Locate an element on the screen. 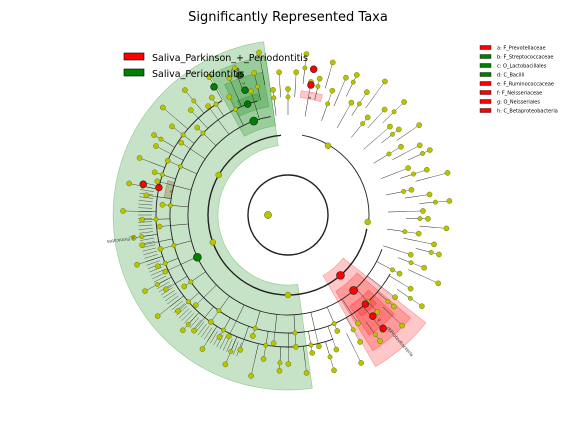 The width and height of the screenshot is (576, 432). node-f-ruminococcaceae is located at coordinates (159, 187).